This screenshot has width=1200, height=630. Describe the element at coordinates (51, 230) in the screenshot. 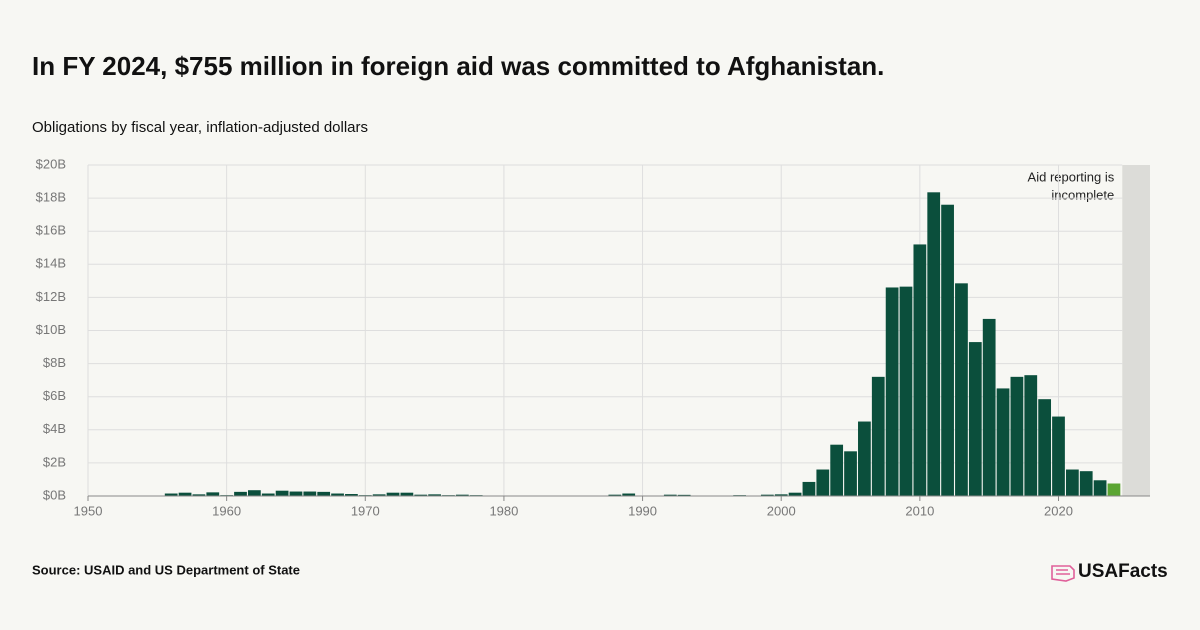

I see `y-tick-label: $16B` at that location.